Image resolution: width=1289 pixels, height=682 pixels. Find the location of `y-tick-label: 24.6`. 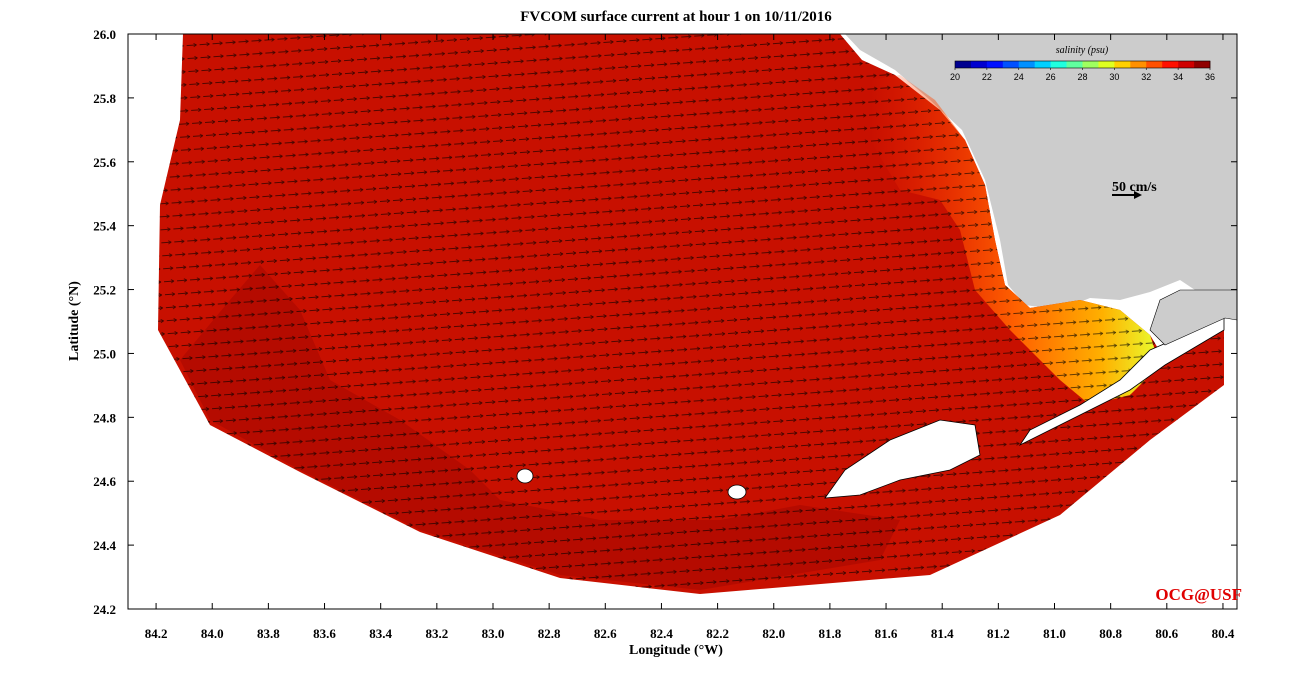

y-tick-label: 24.6 is located at coordinates (104, 481).